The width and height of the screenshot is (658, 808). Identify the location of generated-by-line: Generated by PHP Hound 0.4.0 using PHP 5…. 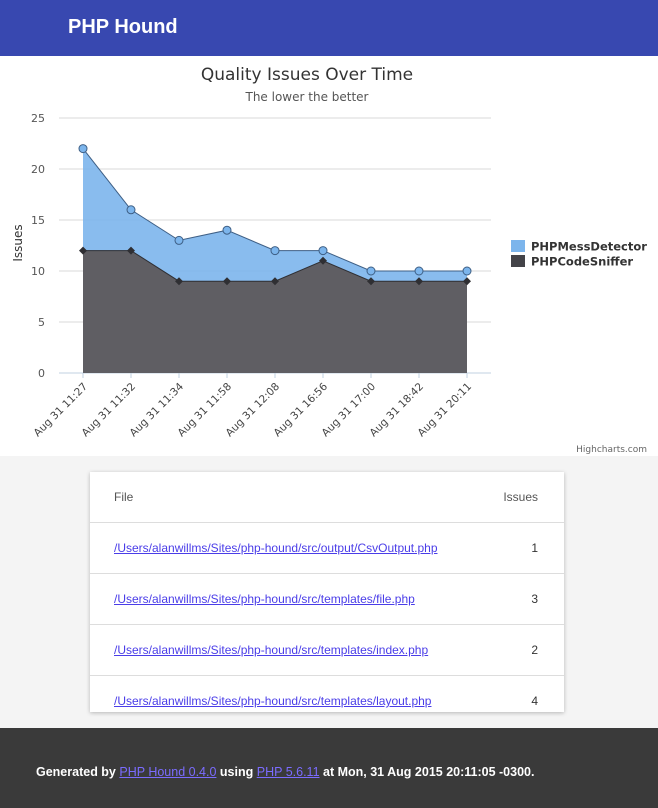
(285, 772).